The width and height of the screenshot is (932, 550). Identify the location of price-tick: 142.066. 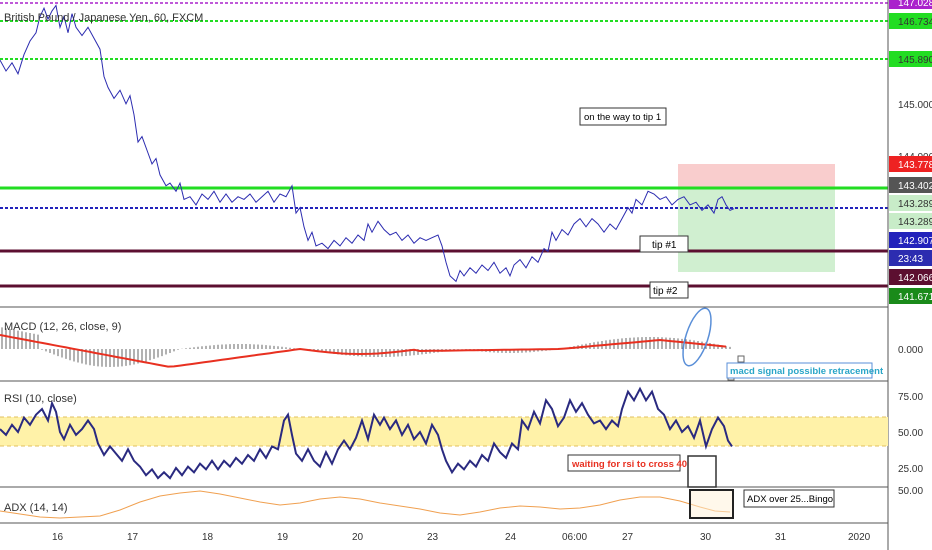
(915, 278).